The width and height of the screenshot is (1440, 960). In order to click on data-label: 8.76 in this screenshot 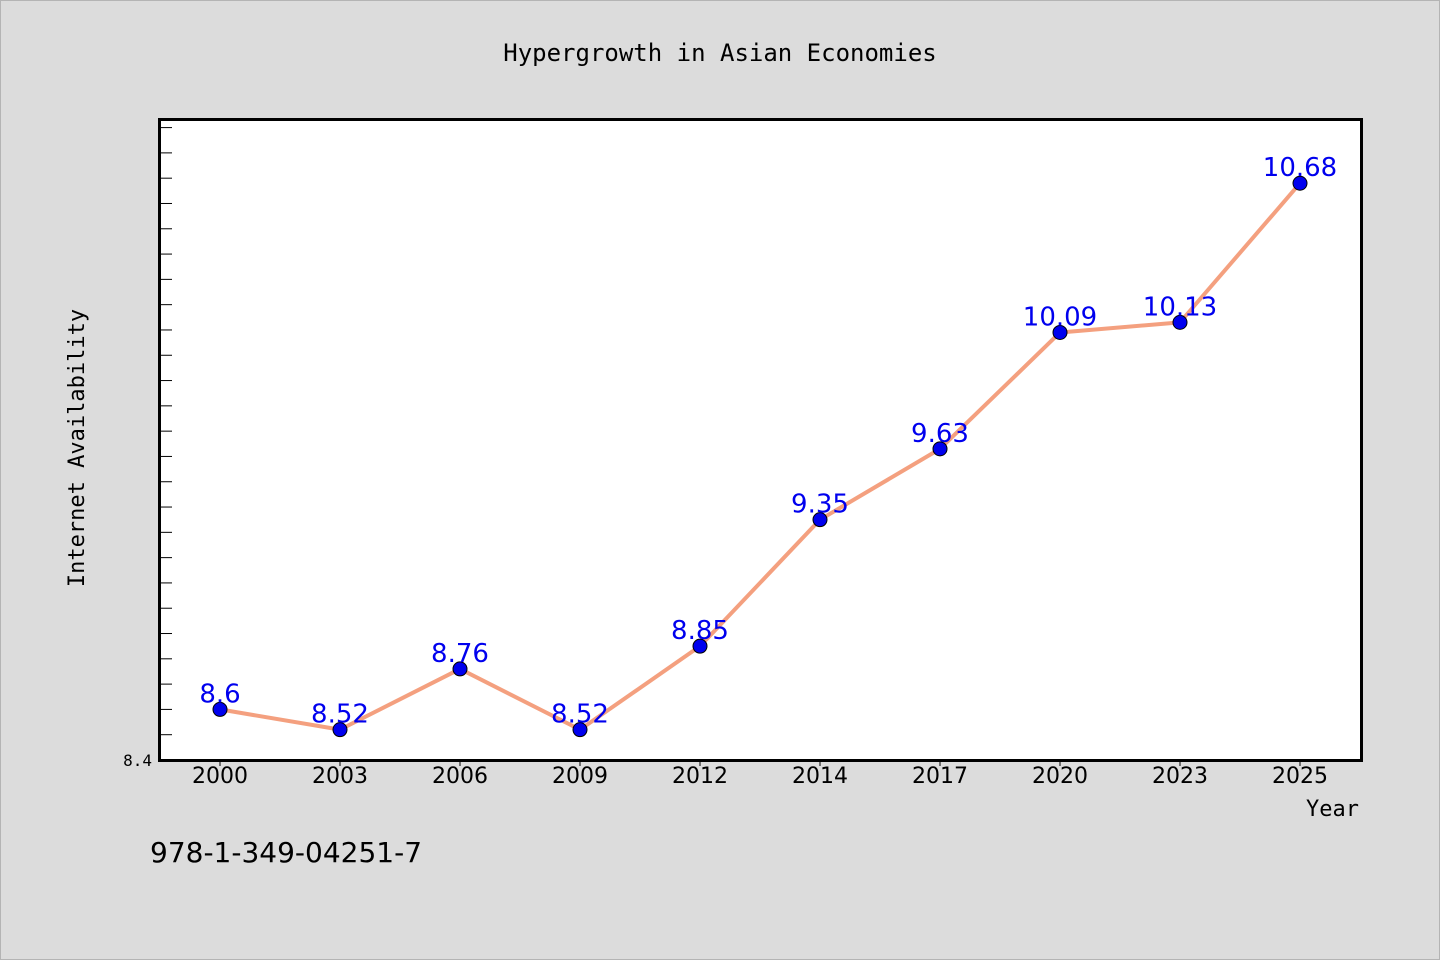, I will do `click(460, 654)`.